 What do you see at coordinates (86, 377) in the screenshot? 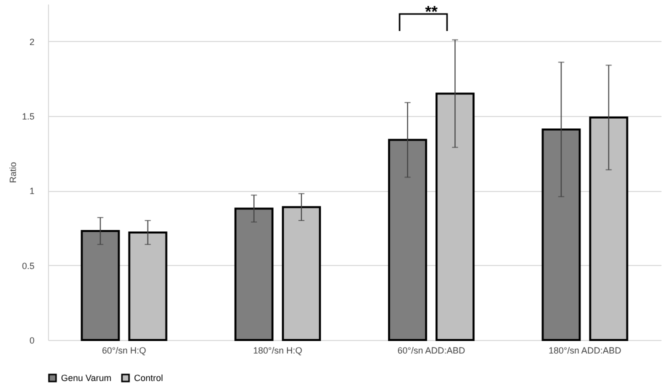
I see `legend-label: Genu Varum` at bounding box center [86, 377].